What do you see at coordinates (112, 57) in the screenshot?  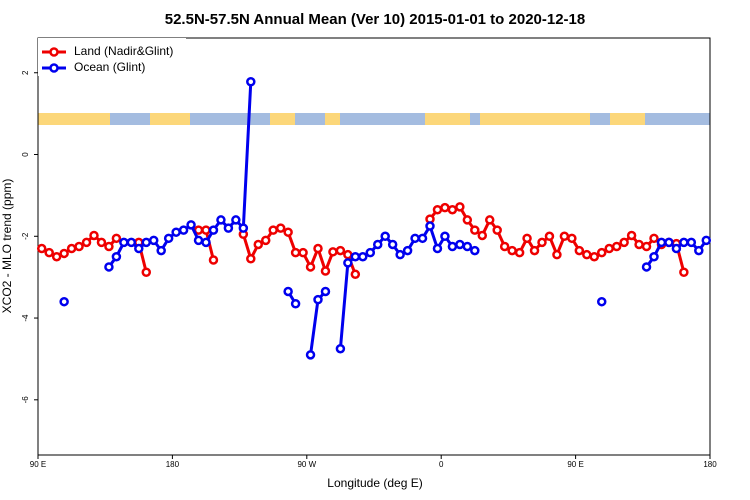 I see `legend` at bounding box center [112, 57].